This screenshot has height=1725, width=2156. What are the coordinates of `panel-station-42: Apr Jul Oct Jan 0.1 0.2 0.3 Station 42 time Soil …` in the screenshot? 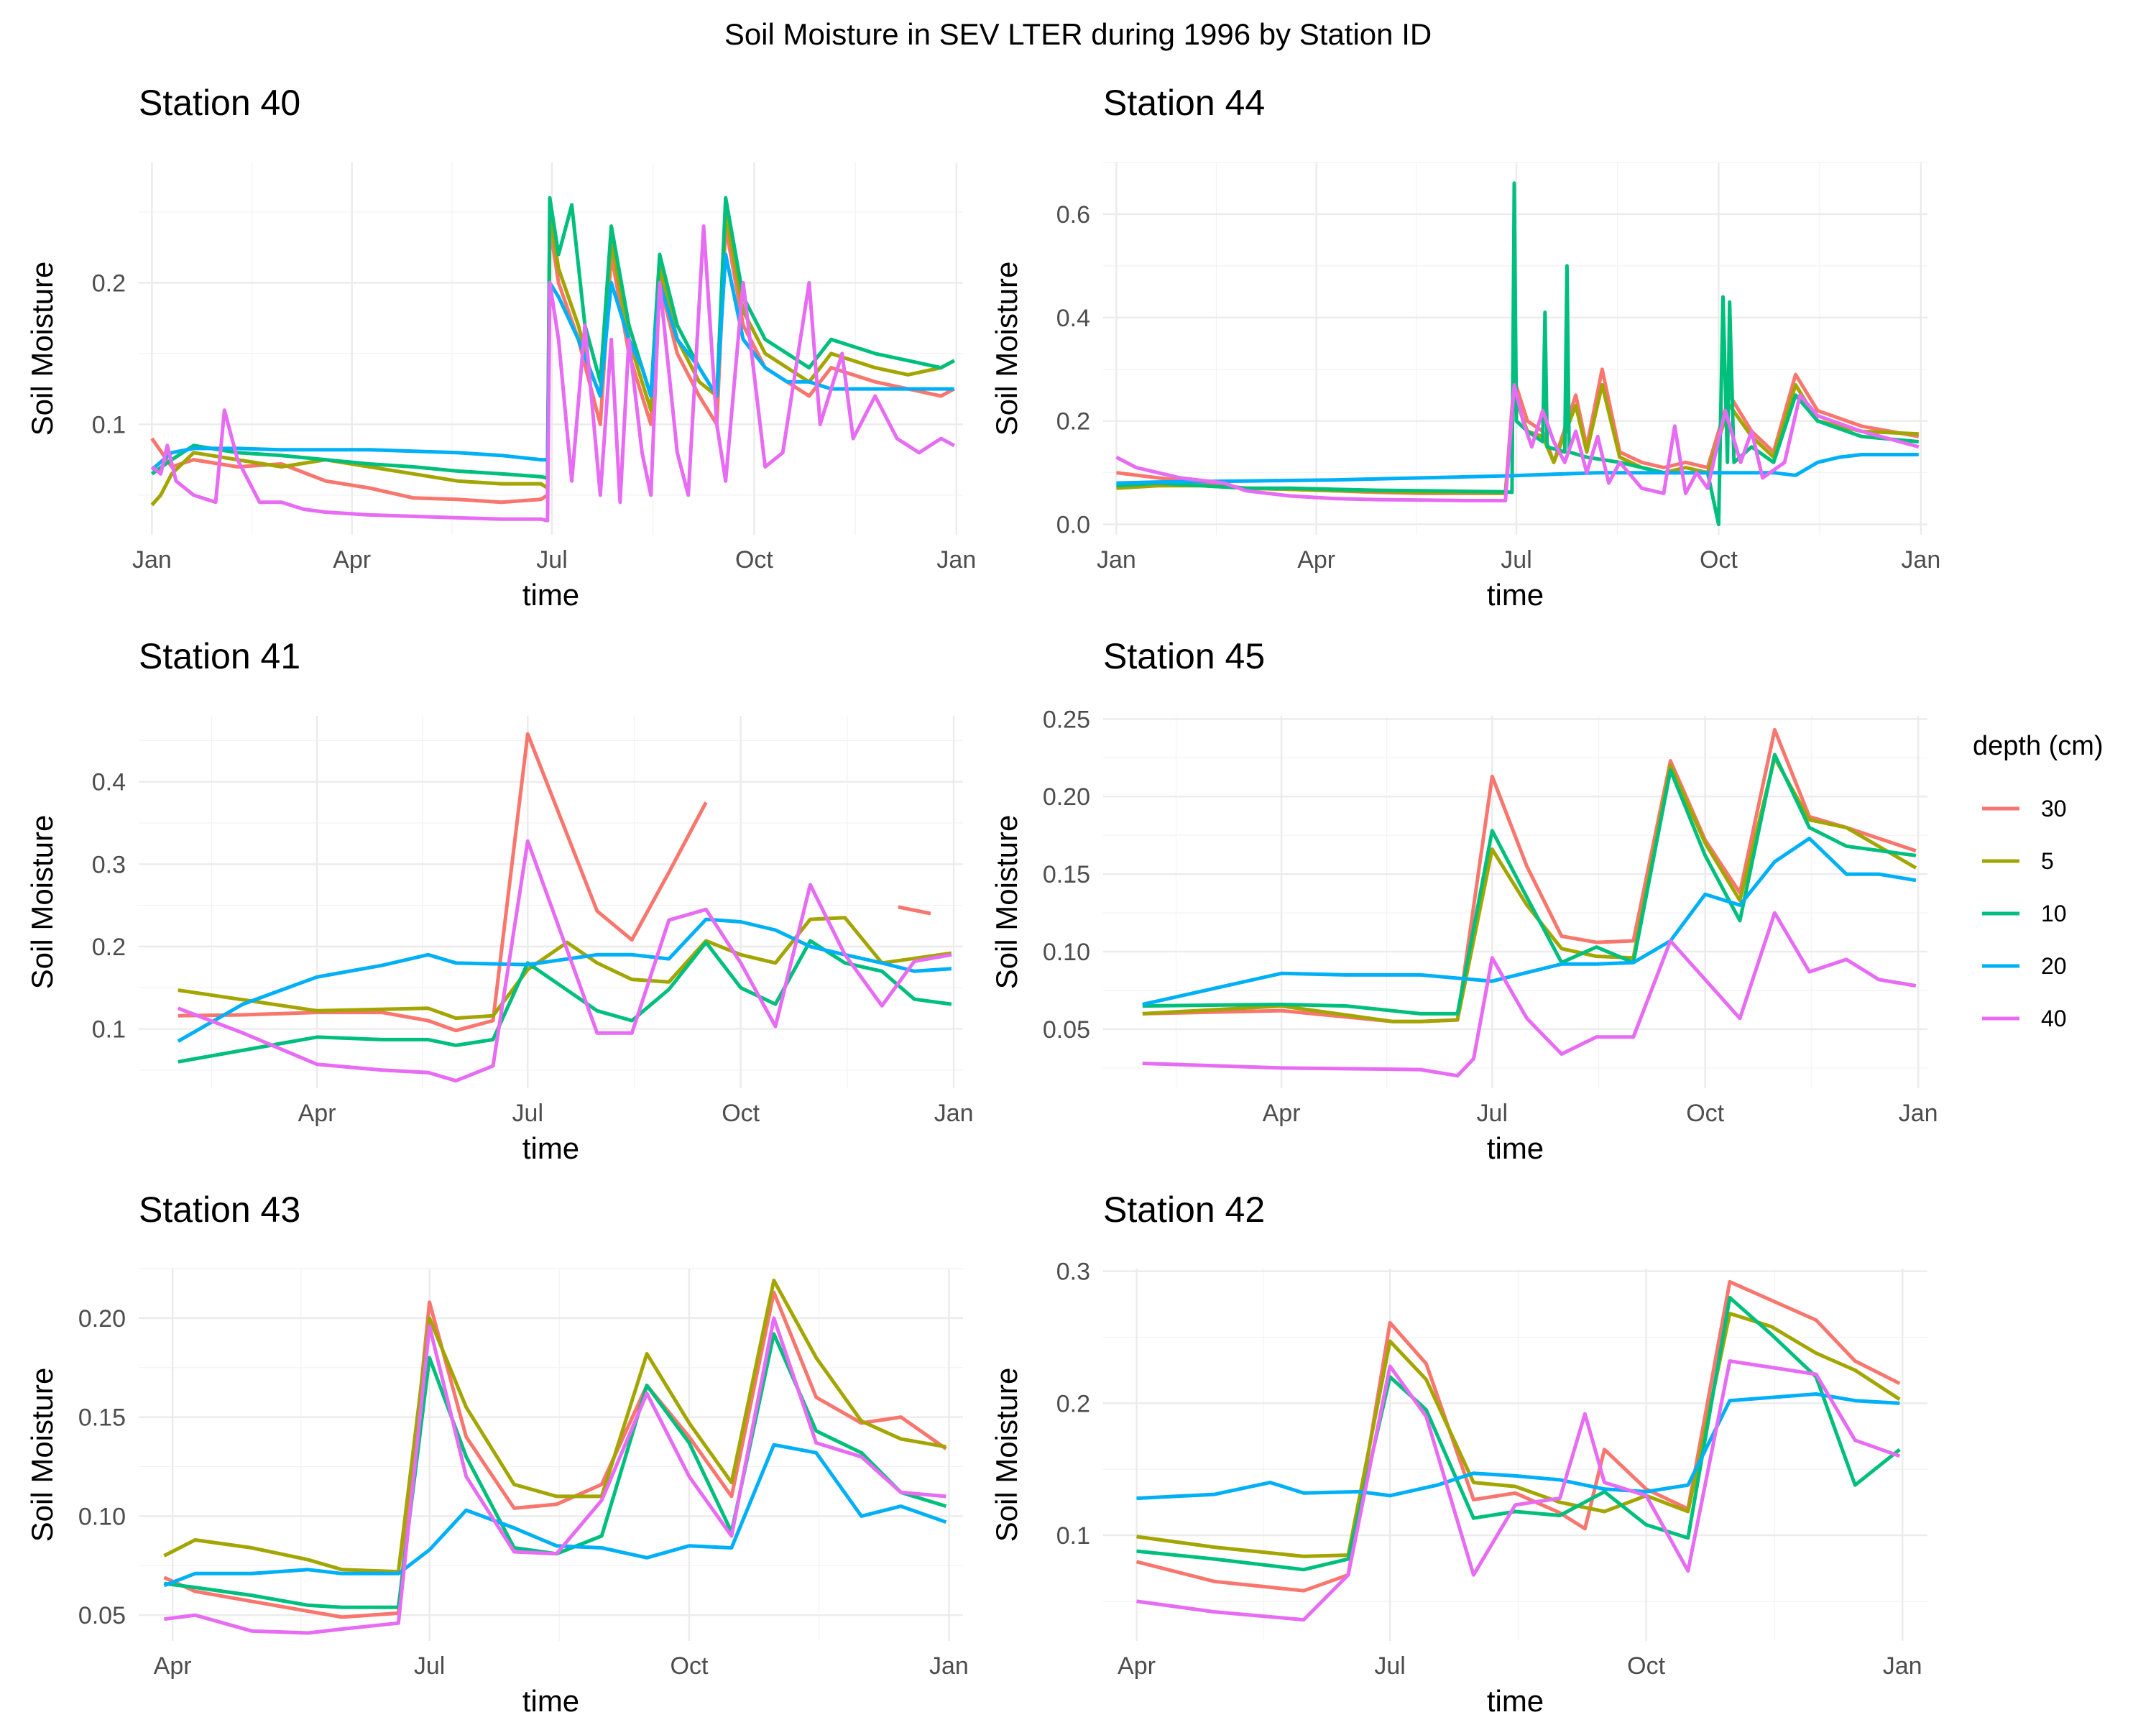 It's located at (1459, 1454).